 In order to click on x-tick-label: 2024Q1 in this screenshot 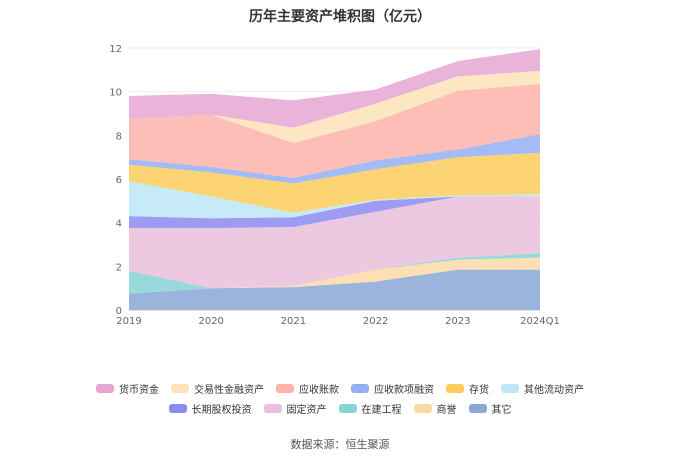, I will do `click(540, 321)`.